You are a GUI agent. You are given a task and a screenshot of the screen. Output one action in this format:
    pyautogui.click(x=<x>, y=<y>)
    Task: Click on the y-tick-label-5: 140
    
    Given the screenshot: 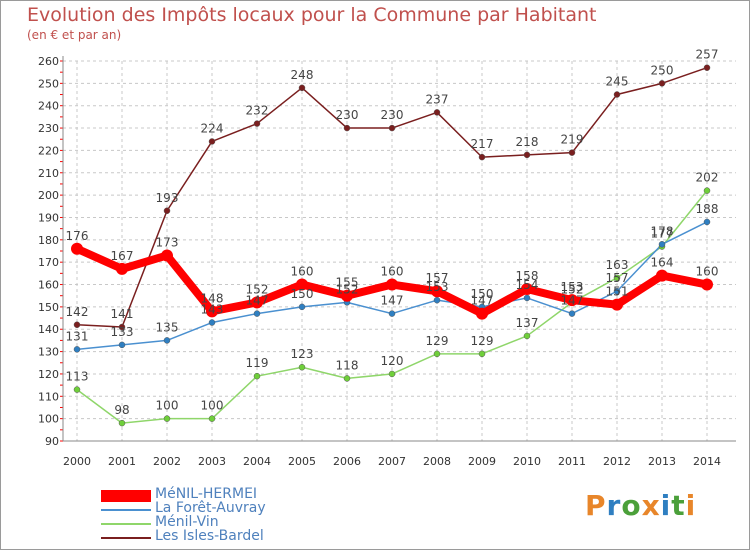 What is the action you would take?
    pyautogui.click(x=48, y=329)
    